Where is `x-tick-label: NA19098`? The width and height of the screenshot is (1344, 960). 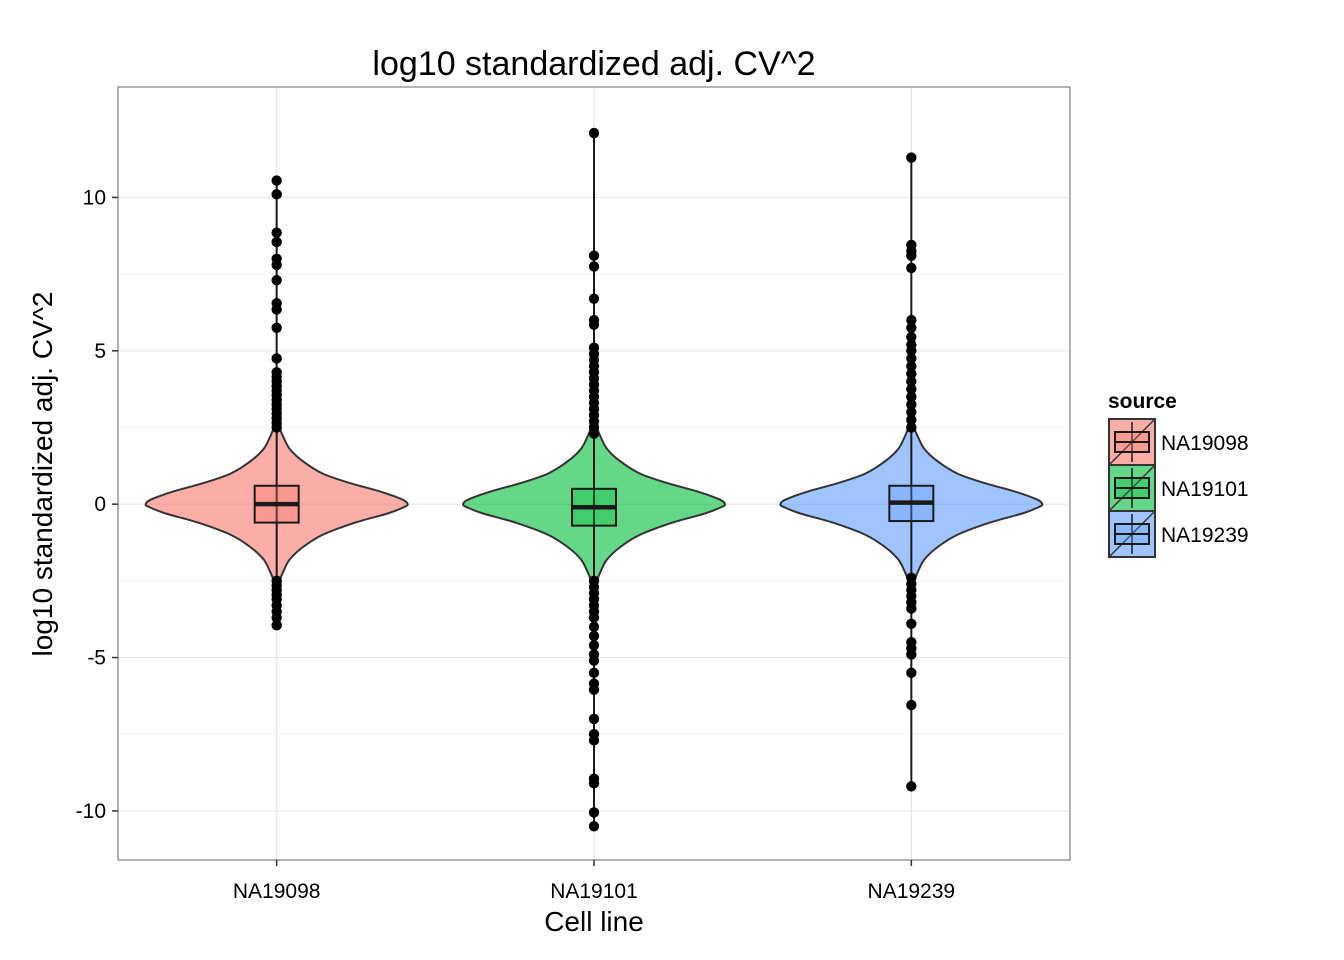 x-tick-label: NA19098 is located at coordinates (277, 891).